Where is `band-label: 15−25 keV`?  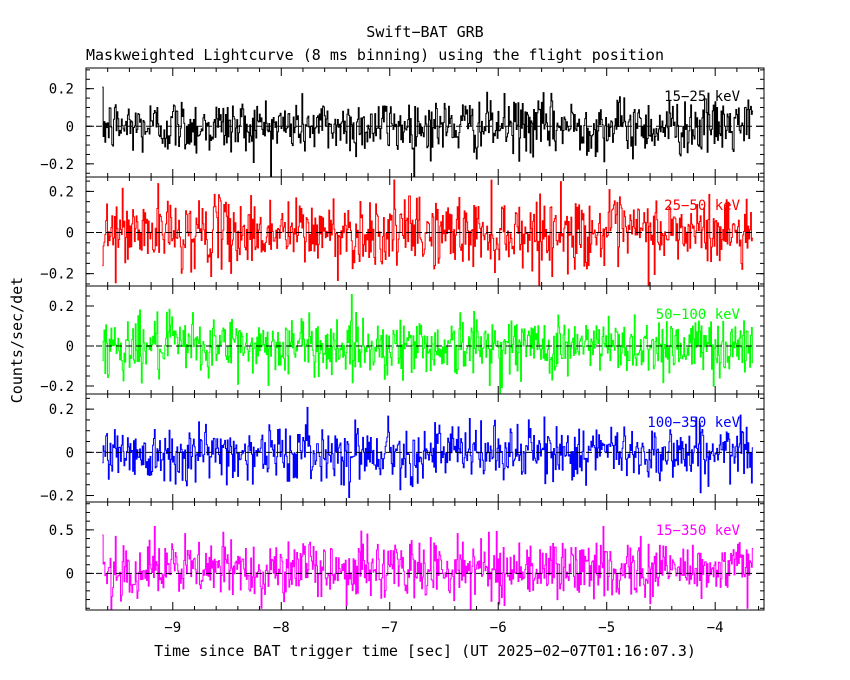 band-label: 15−25 keV is located at coordinates (702, 97).